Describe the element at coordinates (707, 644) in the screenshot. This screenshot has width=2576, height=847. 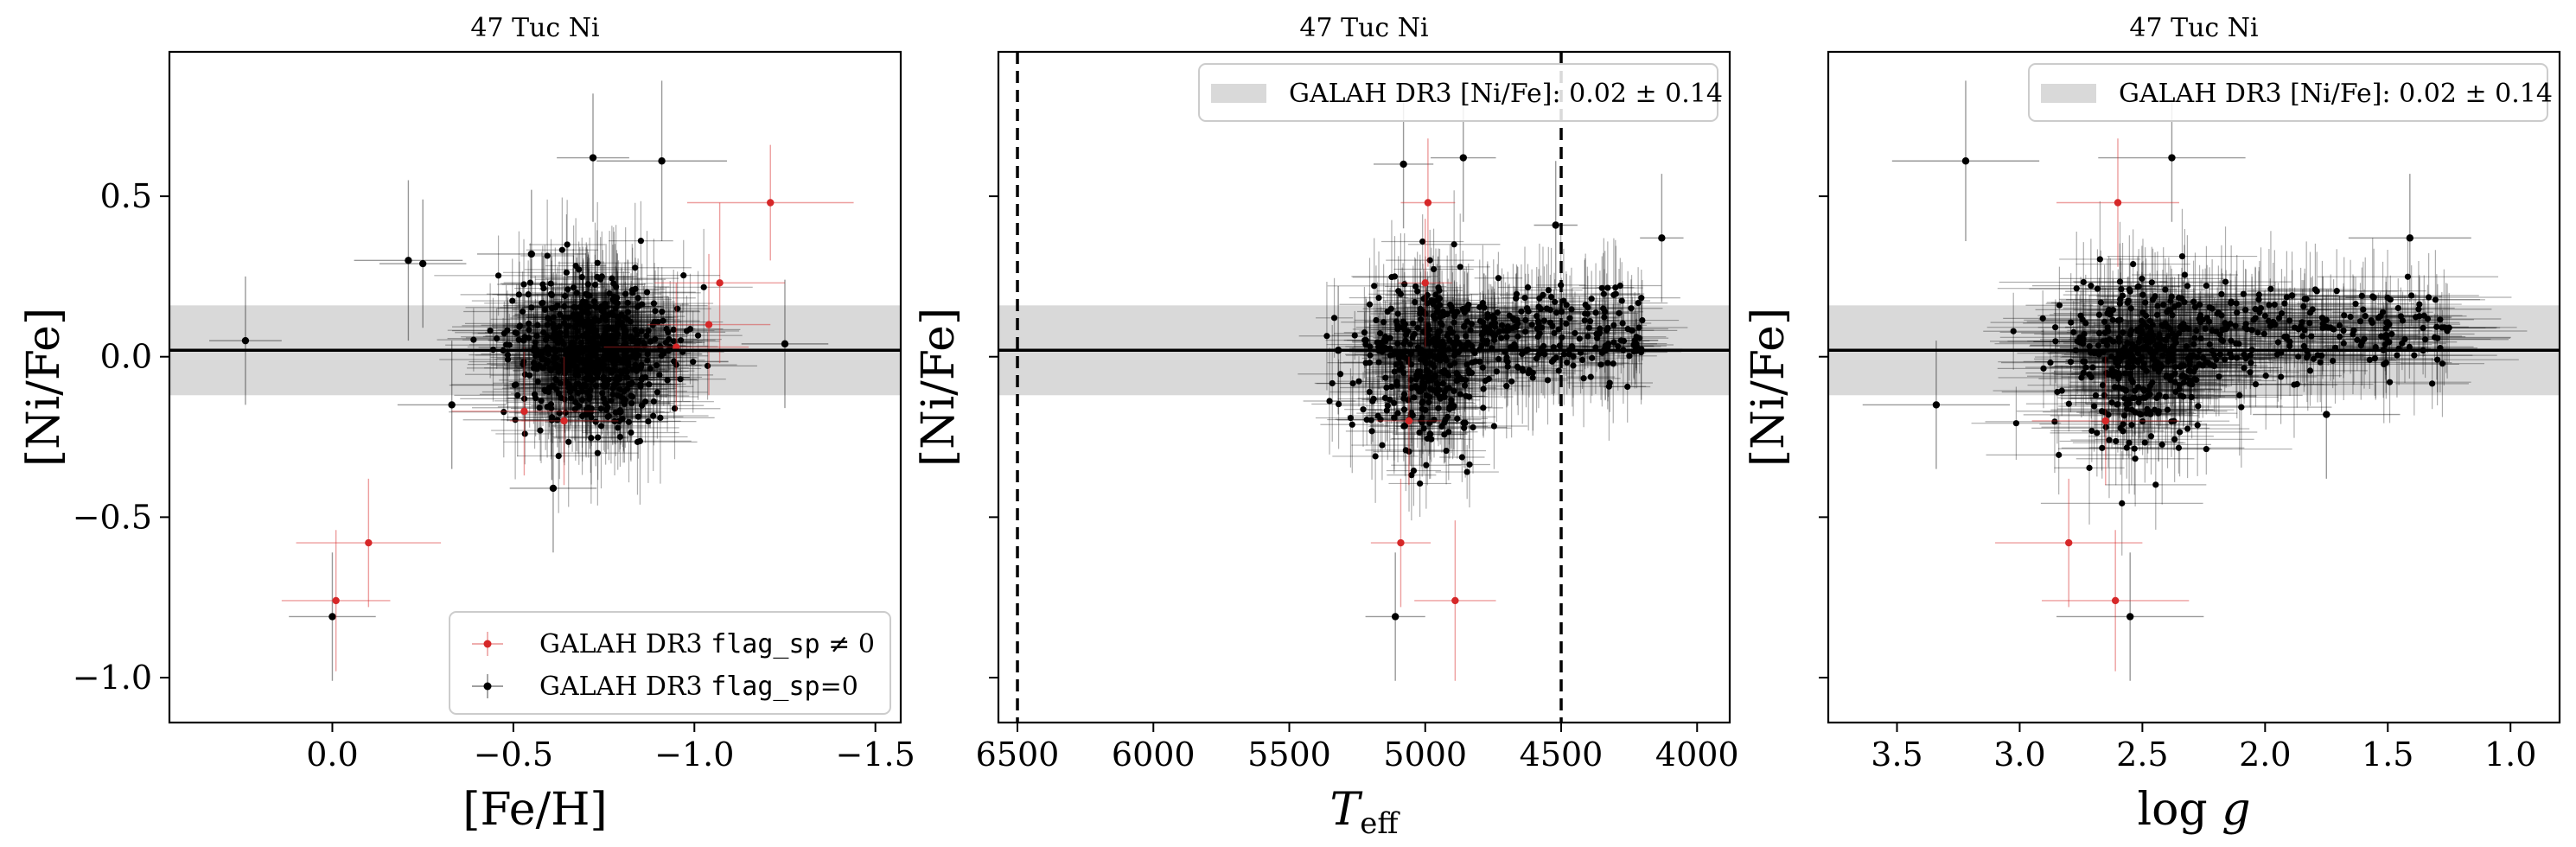
I see `svg-text: GALAH DR3 flag_sp ≠ 0` at that location.